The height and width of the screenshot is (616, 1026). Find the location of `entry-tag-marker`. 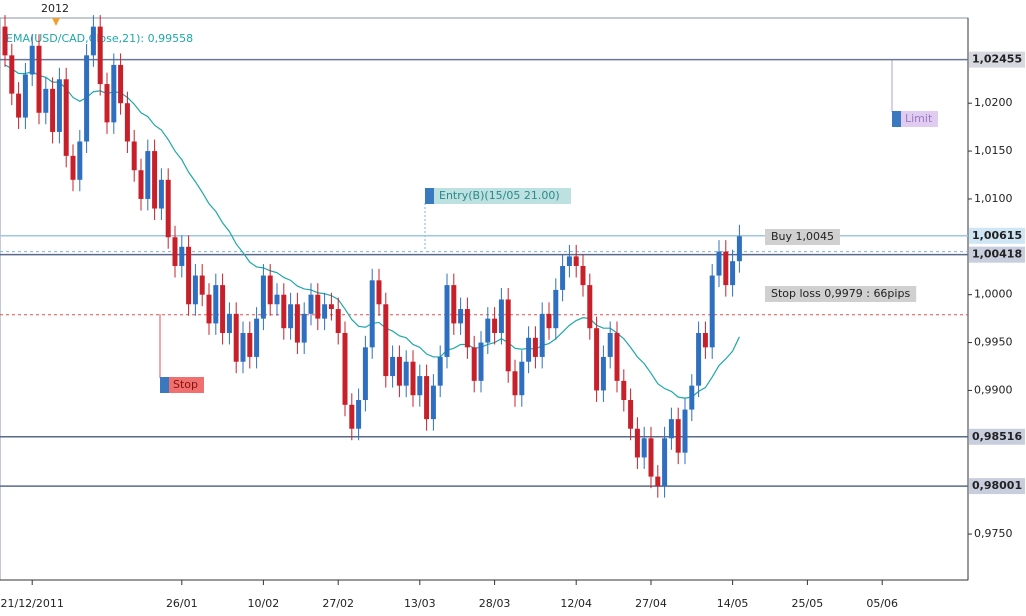

entry-tag-marker is located at coordinates (429, 196).